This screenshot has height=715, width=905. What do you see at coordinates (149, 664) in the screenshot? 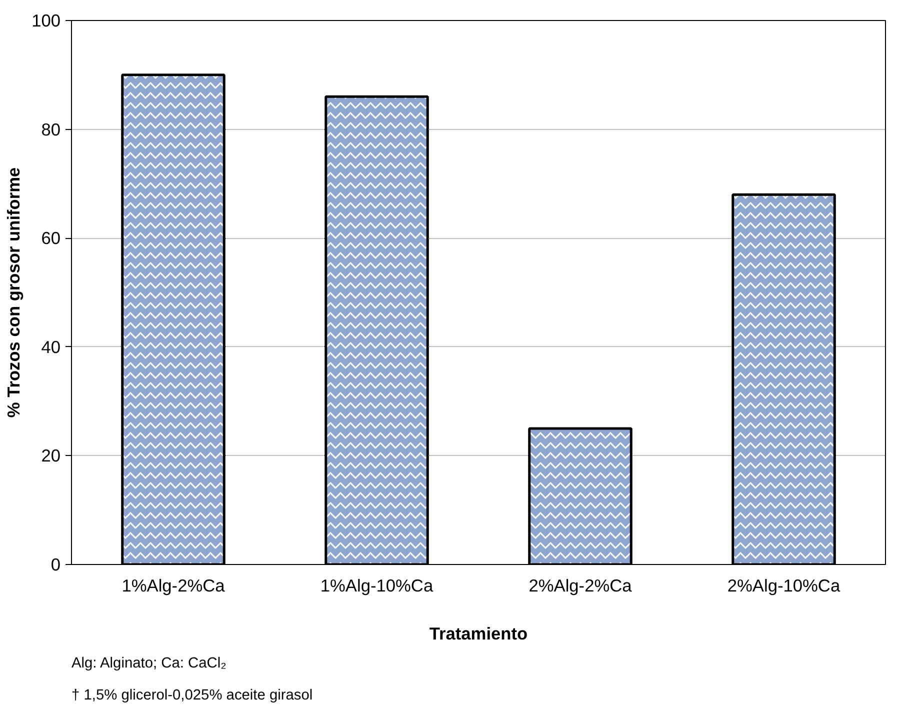
I see `text: Alg: Alginato; Ca: CaCl₂` at bounding box center [149, 664].